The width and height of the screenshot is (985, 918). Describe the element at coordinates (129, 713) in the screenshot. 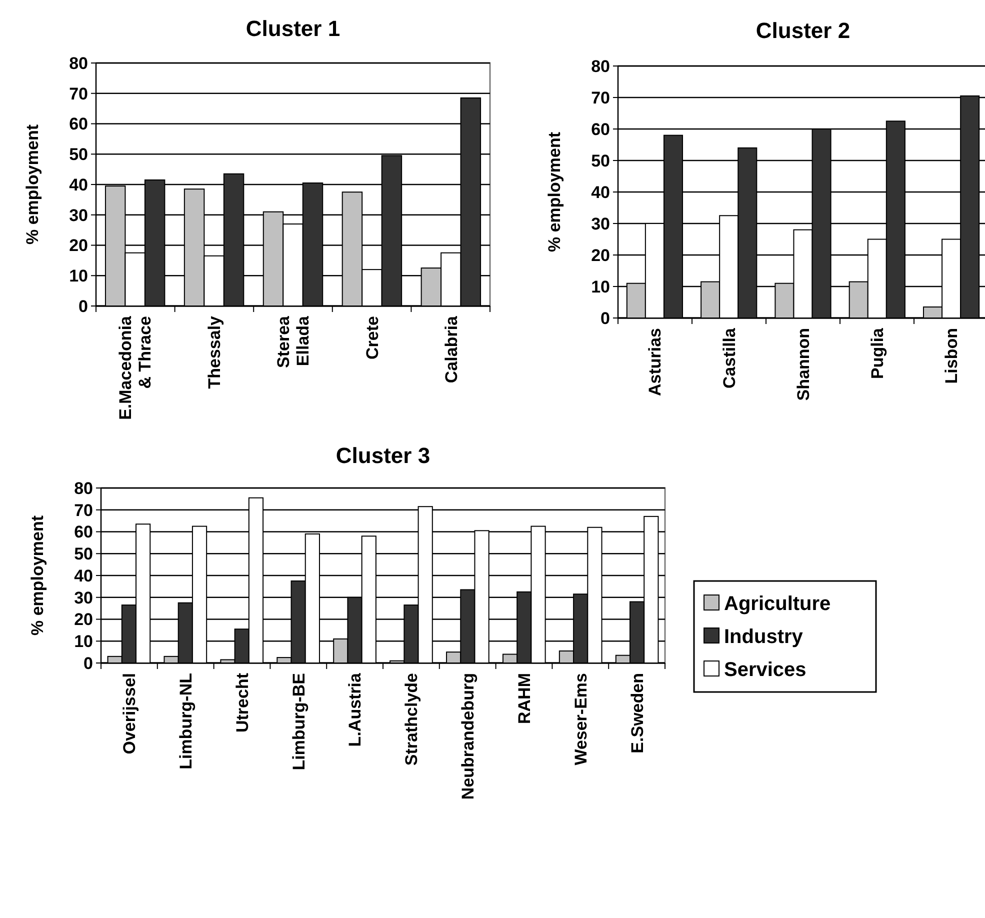

I see `x-tick-label: Overijssel` at that location.